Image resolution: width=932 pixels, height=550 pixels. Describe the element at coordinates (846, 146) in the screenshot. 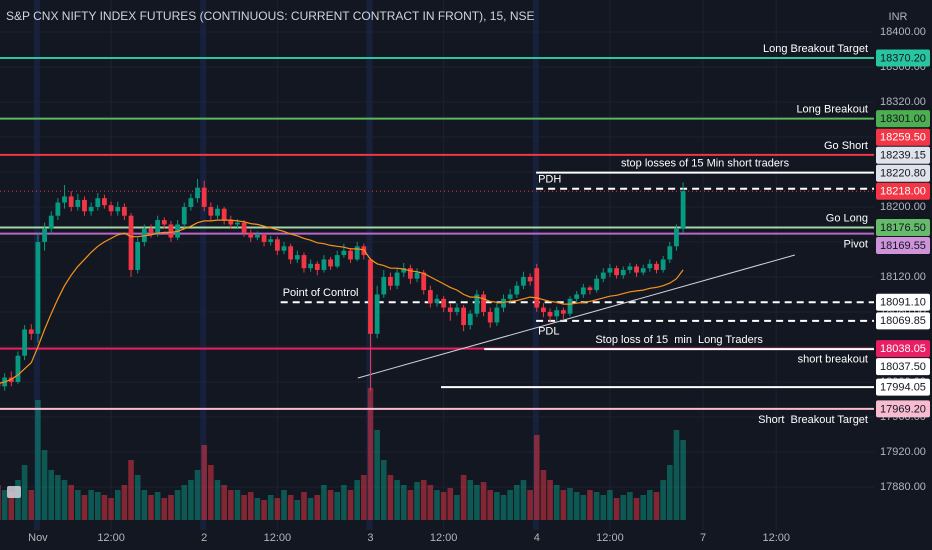

I see `level-annotation: Go Short` at that location.